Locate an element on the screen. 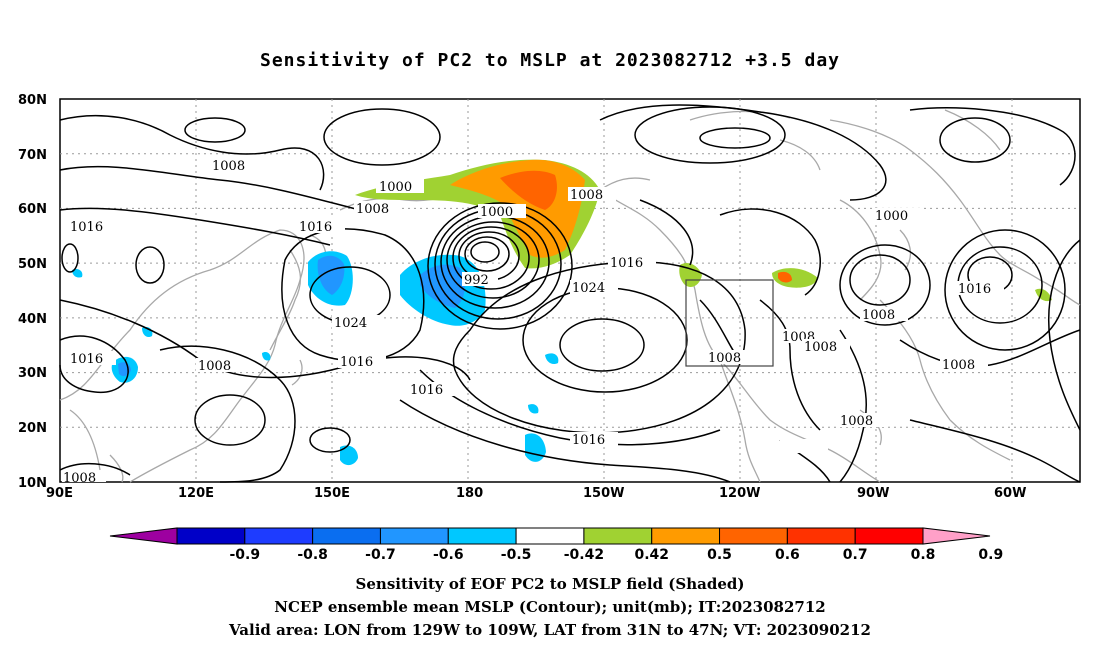  colorbar-label: -0.42 is located at coordinates (584, 555).